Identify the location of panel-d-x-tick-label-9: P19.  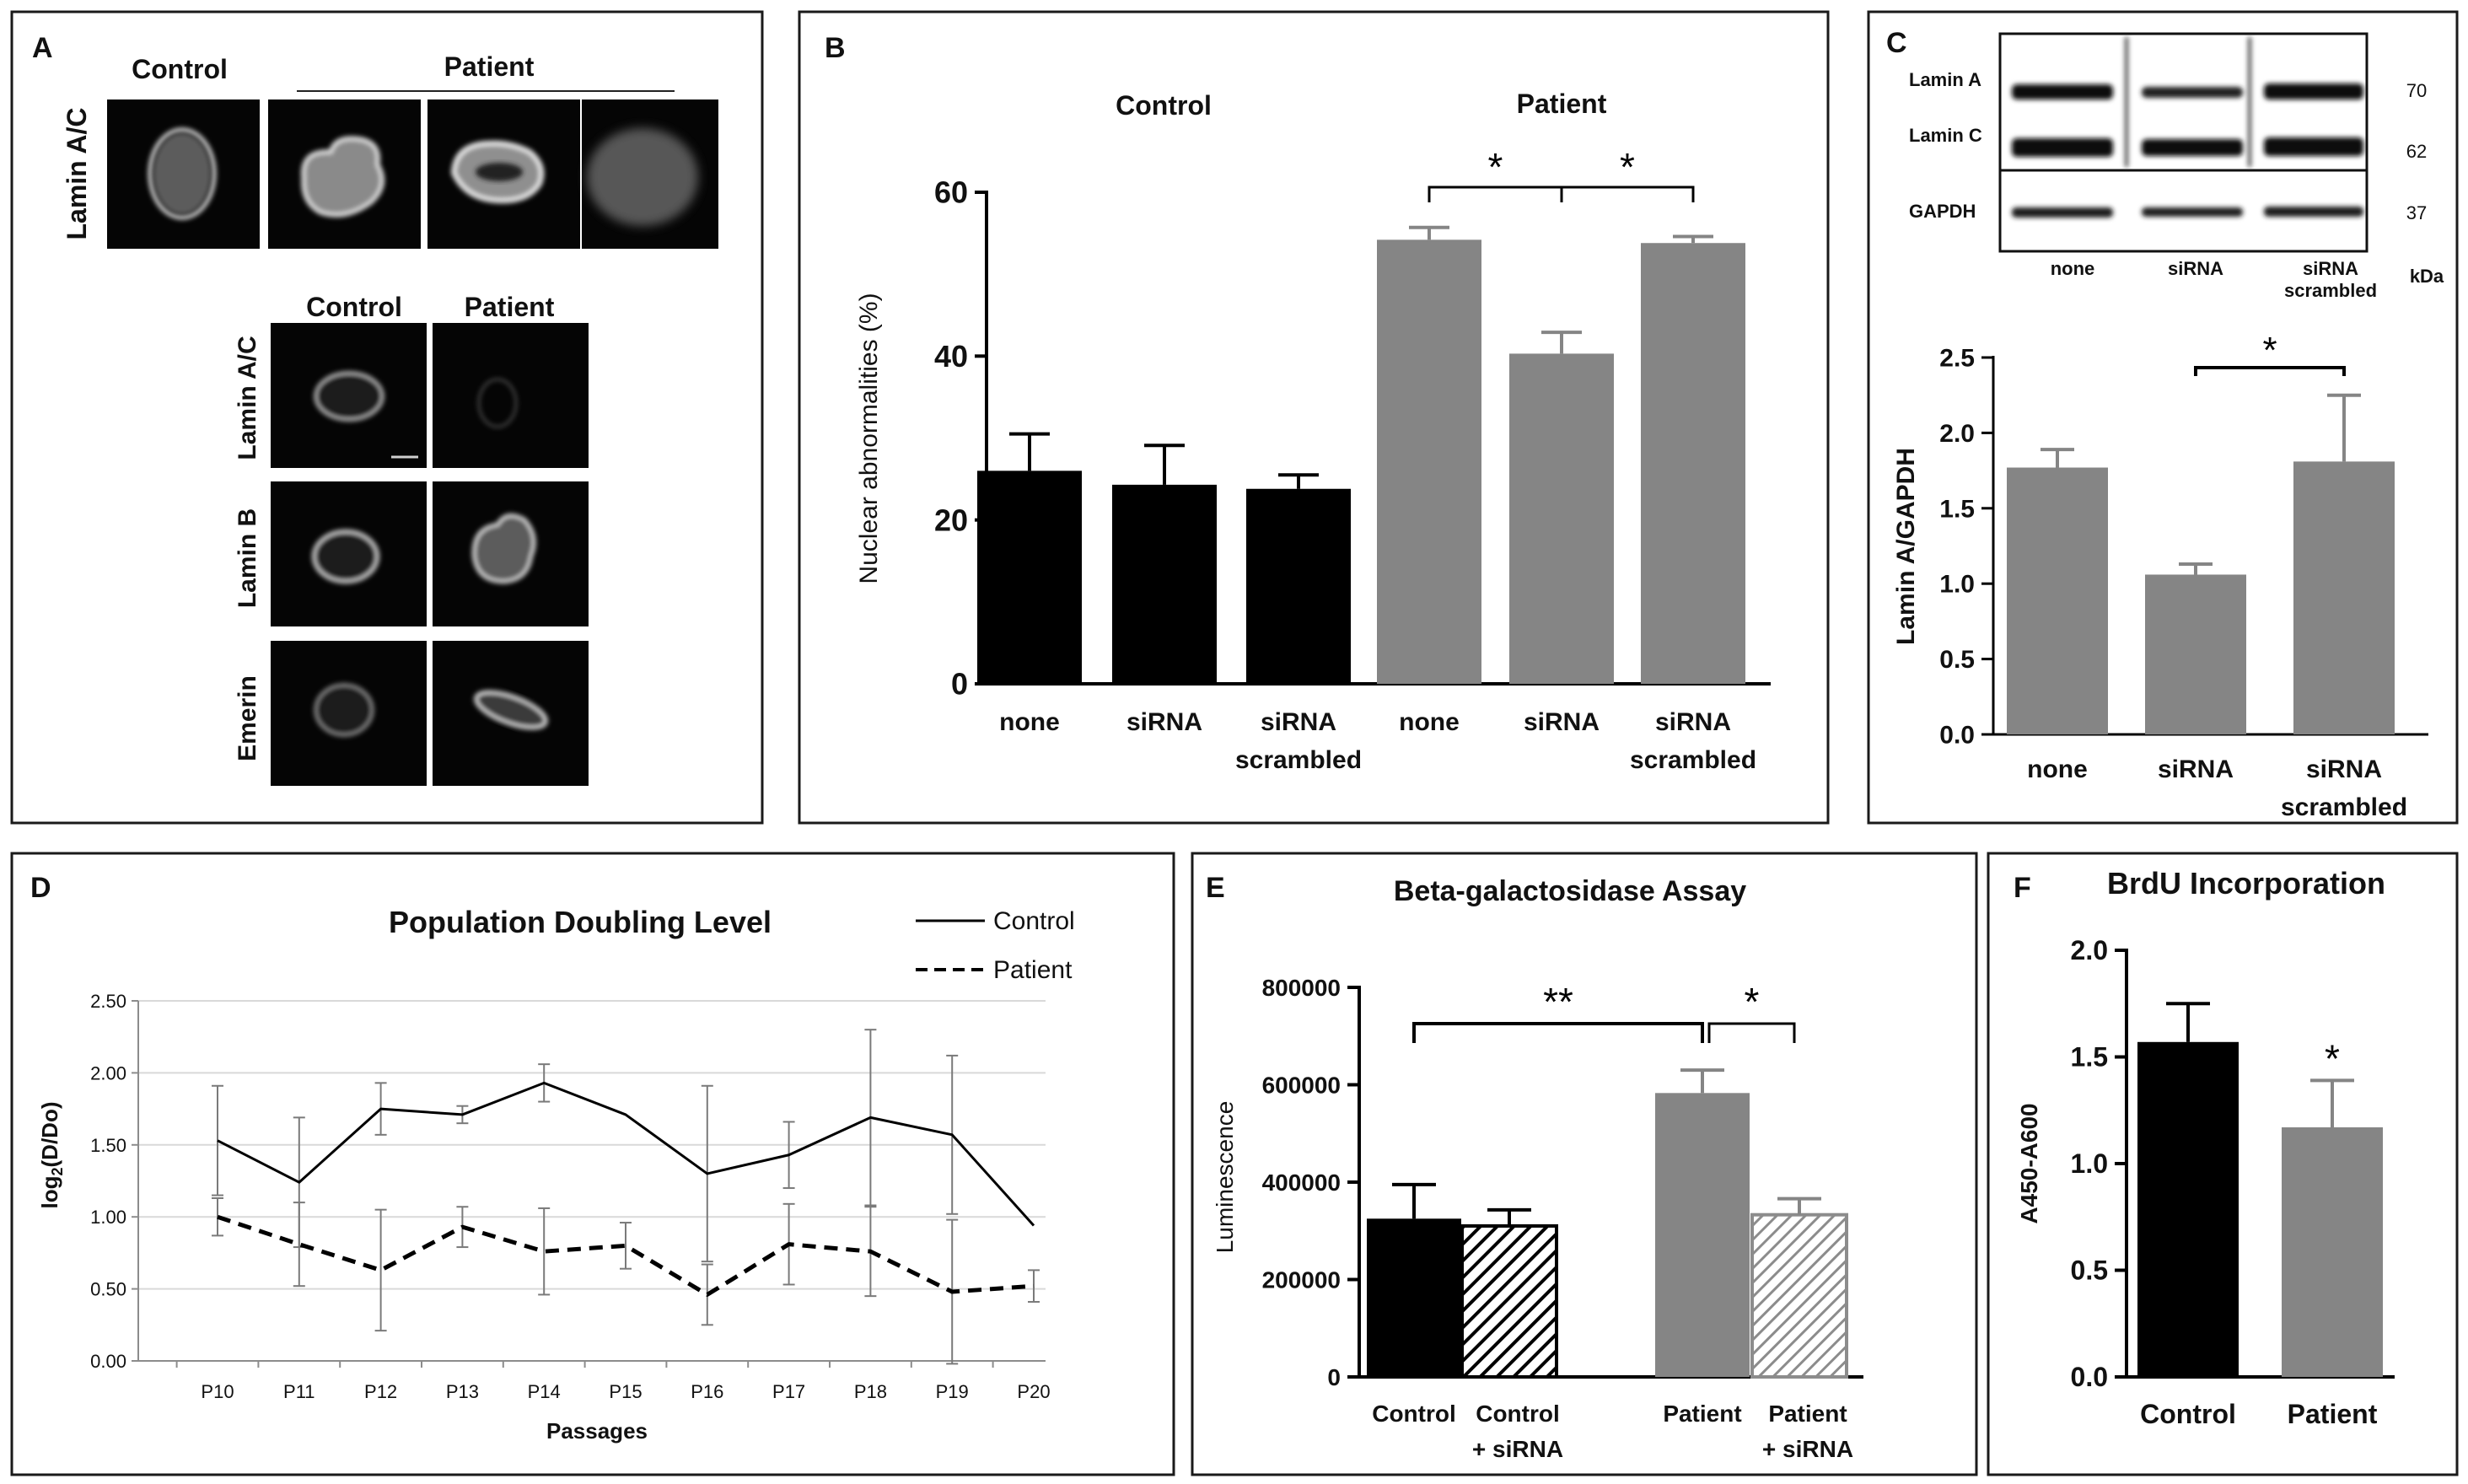
(953, 1391).